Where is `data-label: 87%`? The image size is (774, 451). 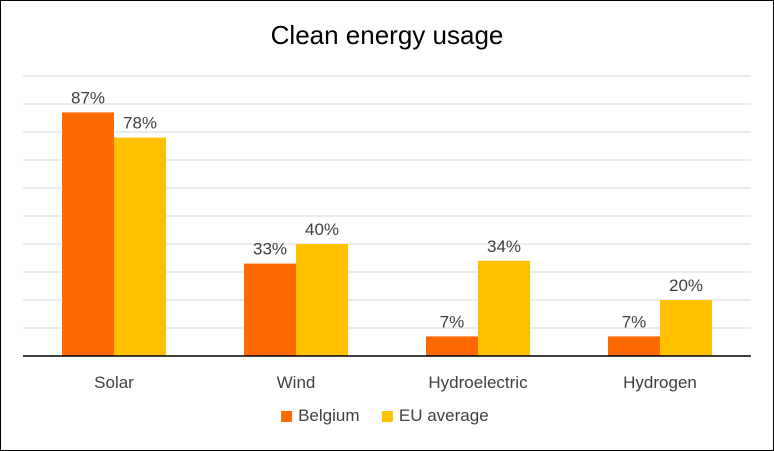
data-label: 87% is located at coordinates (88, 97).